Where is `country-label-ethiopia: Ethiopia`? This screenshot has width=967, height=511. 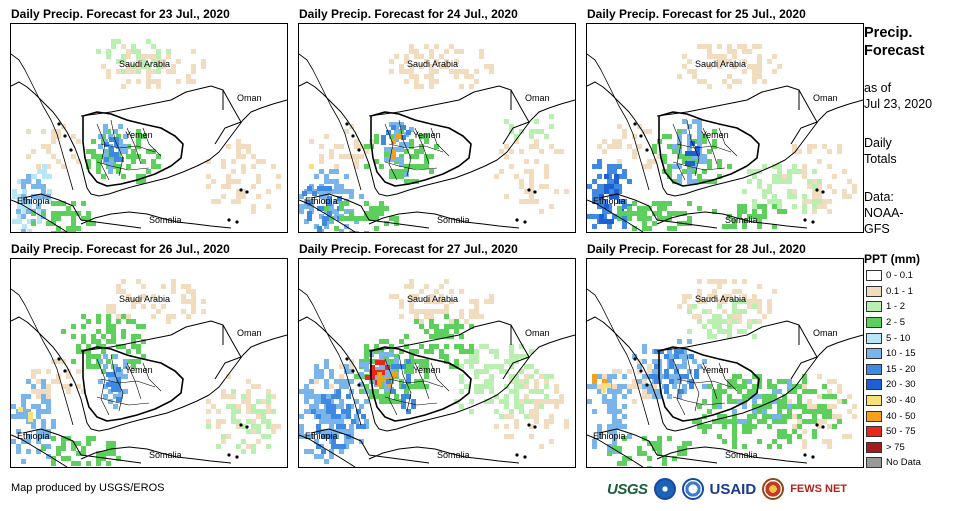 country-label-ethiopia: Ethiopia is located at coordinates (609, 436).